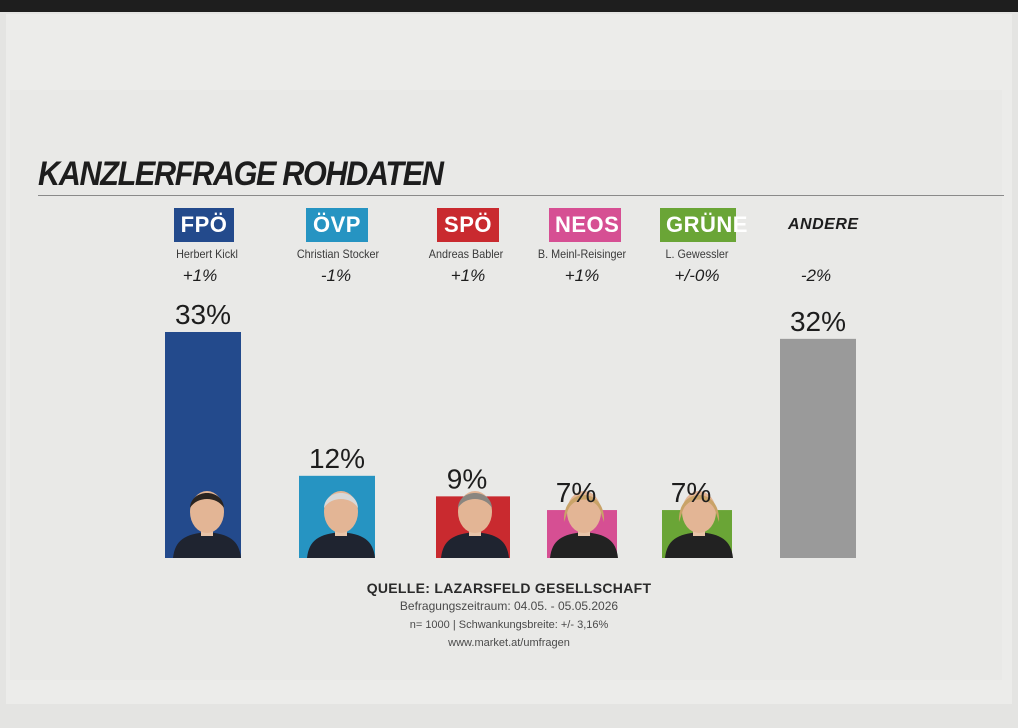 The width and height of the screenshot is (1018, 728). Describe the element at coordinates (466, 254) in the screenshot. I see `candidate-name-spoe: Andreas Babler` at that location.